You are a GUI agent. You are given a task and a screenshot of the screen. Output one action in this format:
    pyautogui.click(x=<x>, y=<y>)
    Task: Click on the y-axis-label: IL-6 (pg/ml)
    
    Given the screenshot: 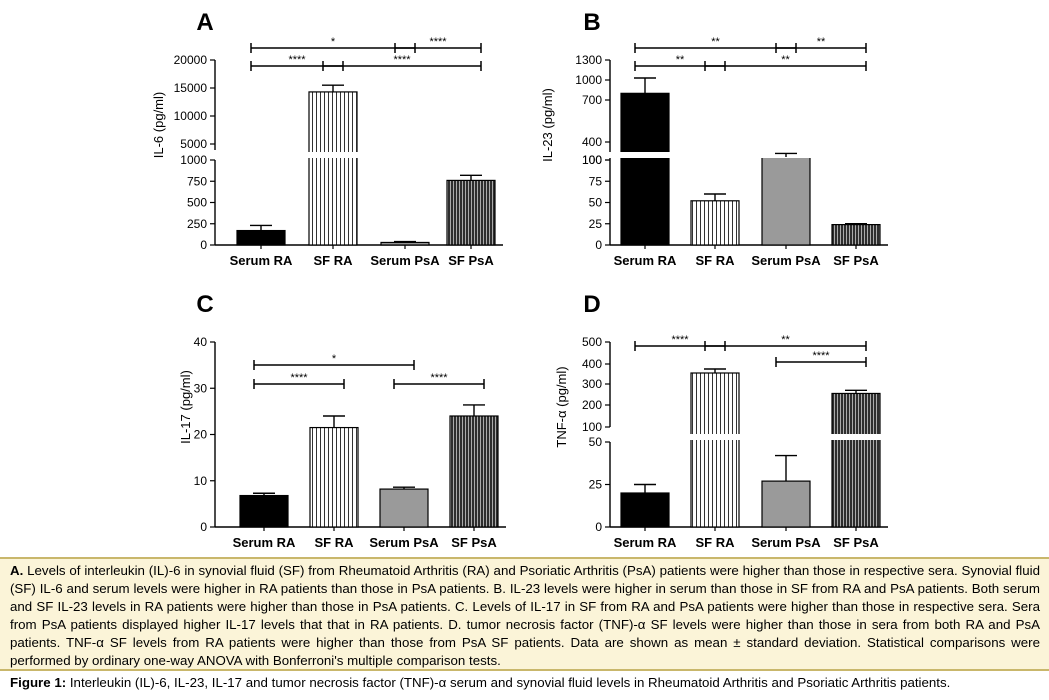 What is the action you would take?
    pyautogui.click(x=158, y=125)
    